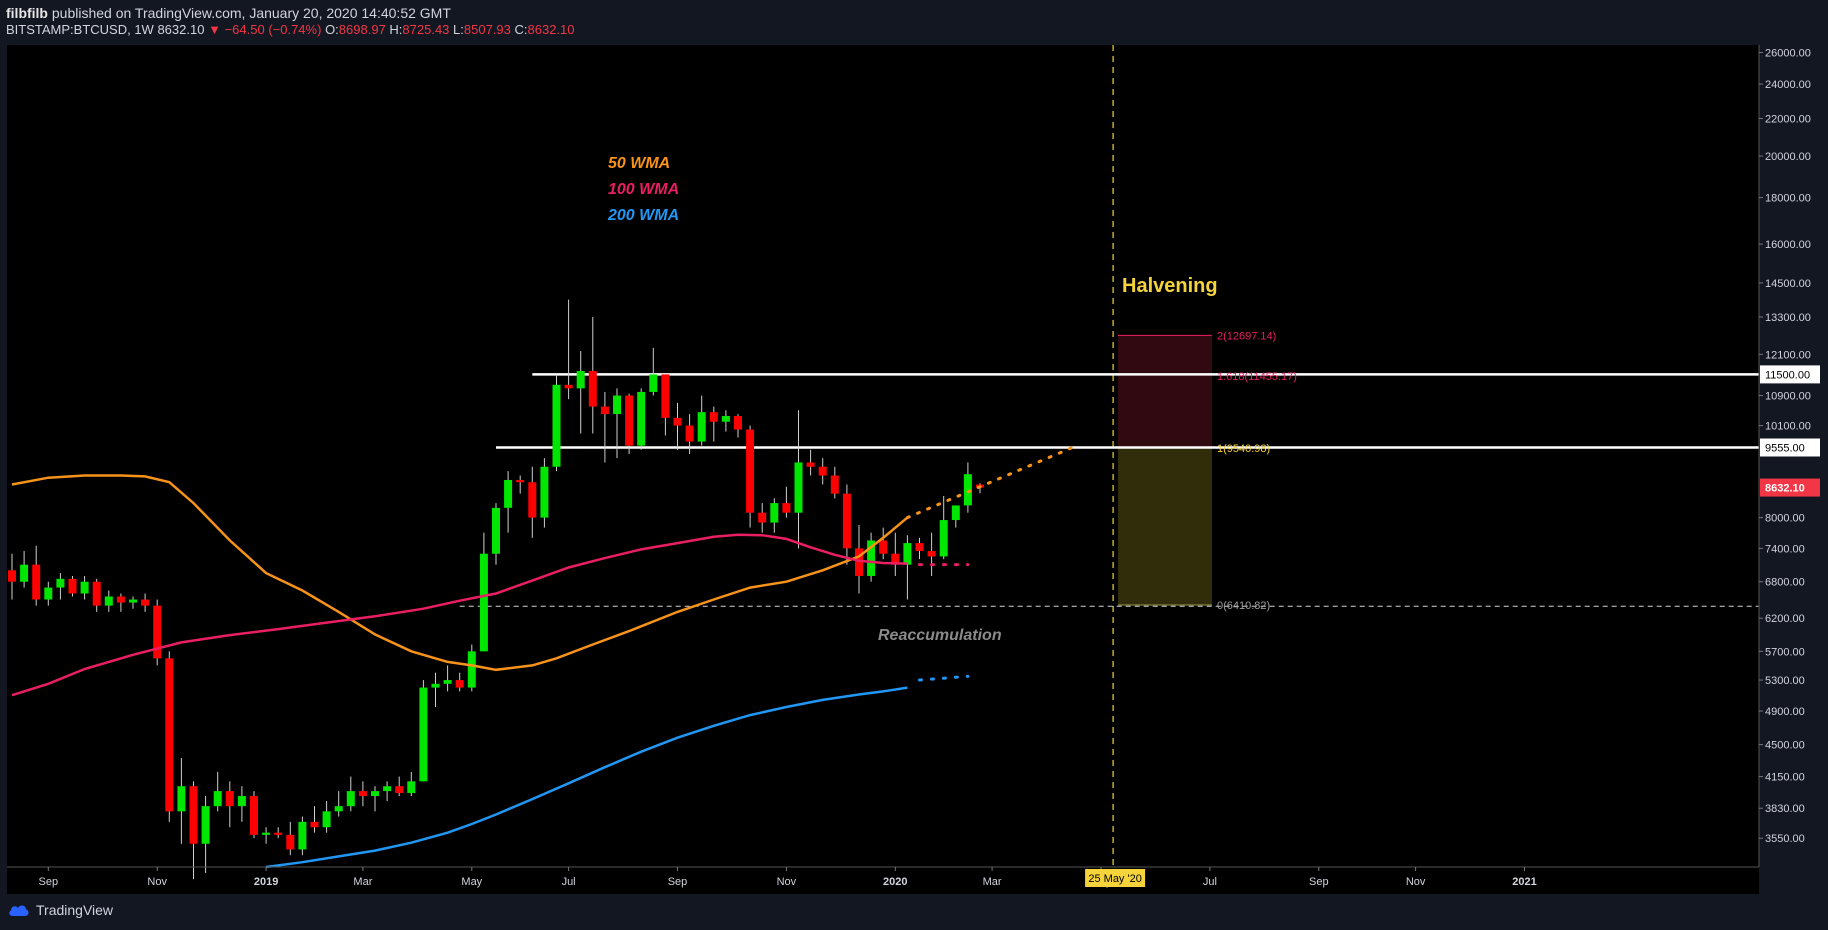  Describe the element at coordinates (273, 29) in the screenshot. I see `price-change: −64.50 (−0.74%)` at that location.